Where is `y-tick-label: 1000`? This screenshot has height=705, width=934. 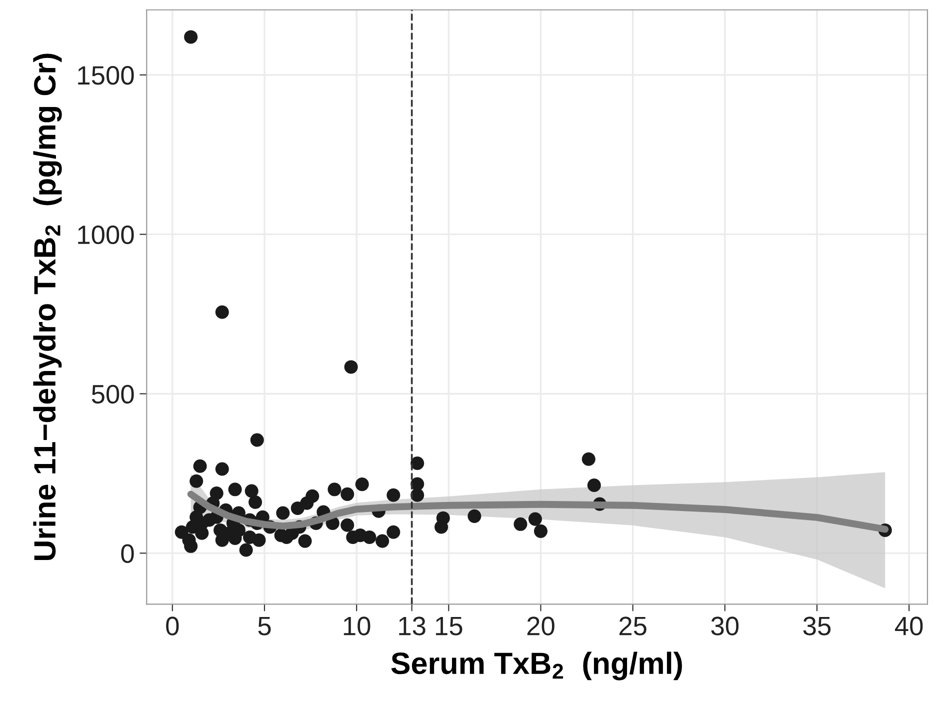 y-tick-label: 1000 is located at coordinates (106, 234).